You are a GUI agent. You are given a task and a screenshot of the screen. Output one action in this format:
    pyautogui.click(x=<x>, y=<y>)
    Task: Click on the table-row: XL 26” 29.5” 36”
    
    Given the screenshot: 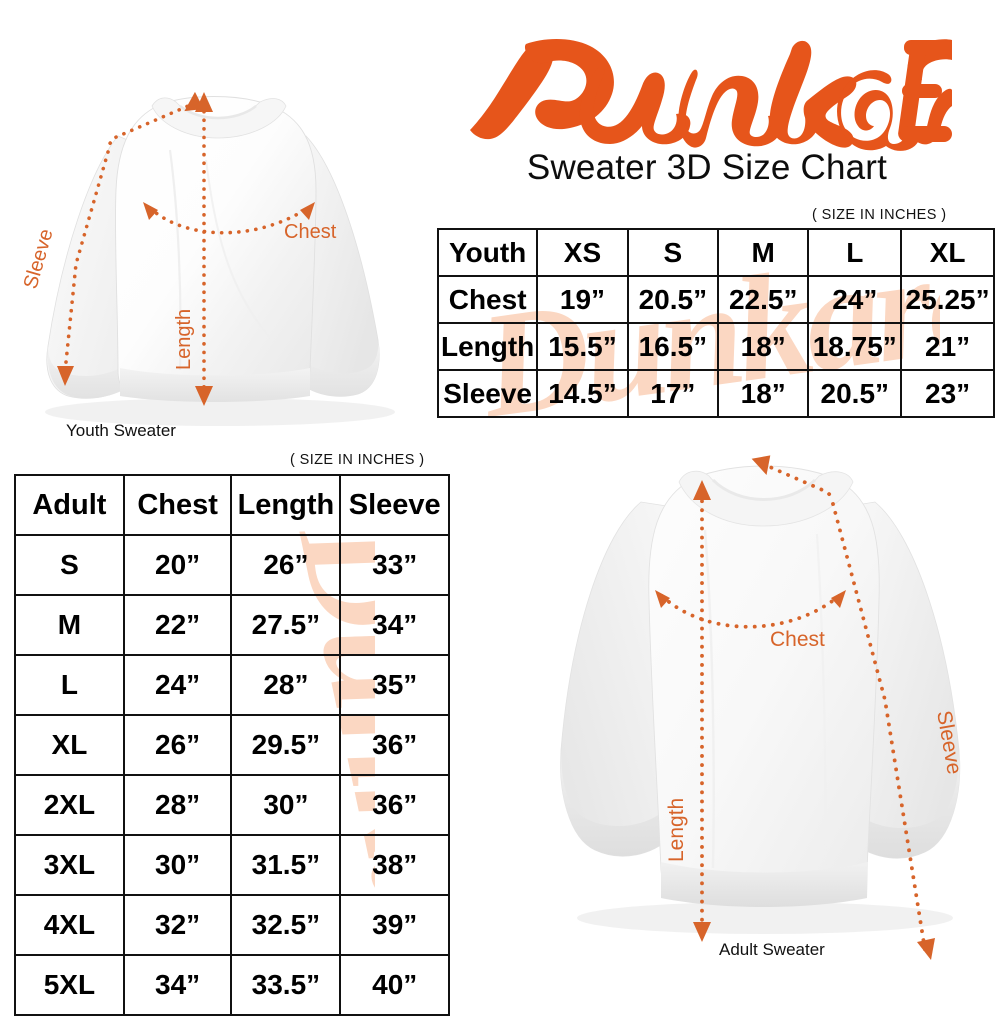 What is the action you would take?
    pyautogui.click(x=232, y=745)
    